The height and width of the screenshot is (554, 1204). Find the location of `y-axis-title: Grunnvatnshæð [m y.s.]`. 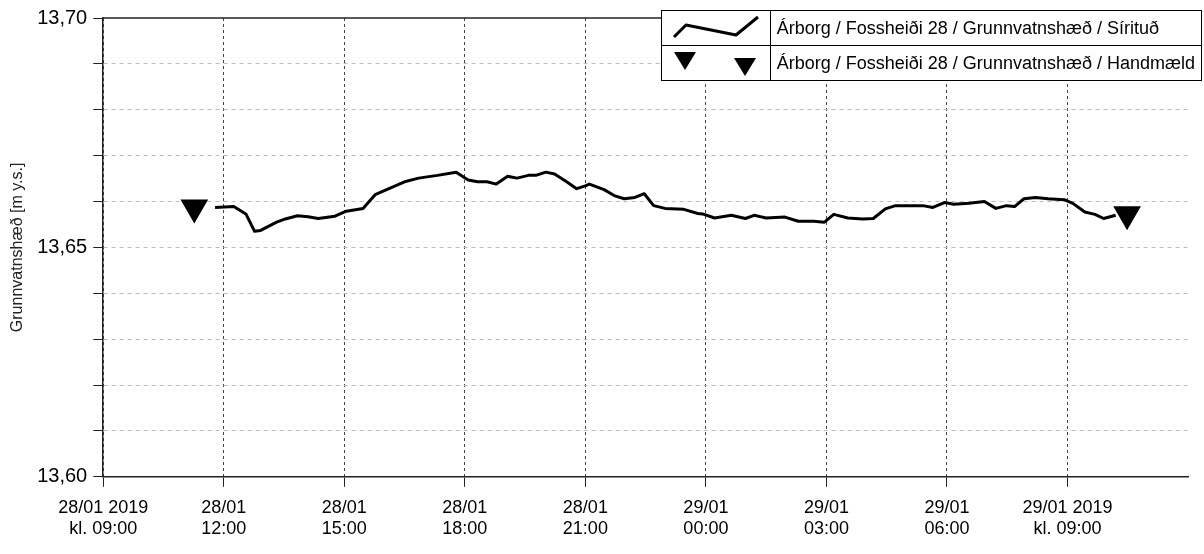

y-axis-title: Grunnvatnshæð [m y.s.] is located at coordinates (17, 247).